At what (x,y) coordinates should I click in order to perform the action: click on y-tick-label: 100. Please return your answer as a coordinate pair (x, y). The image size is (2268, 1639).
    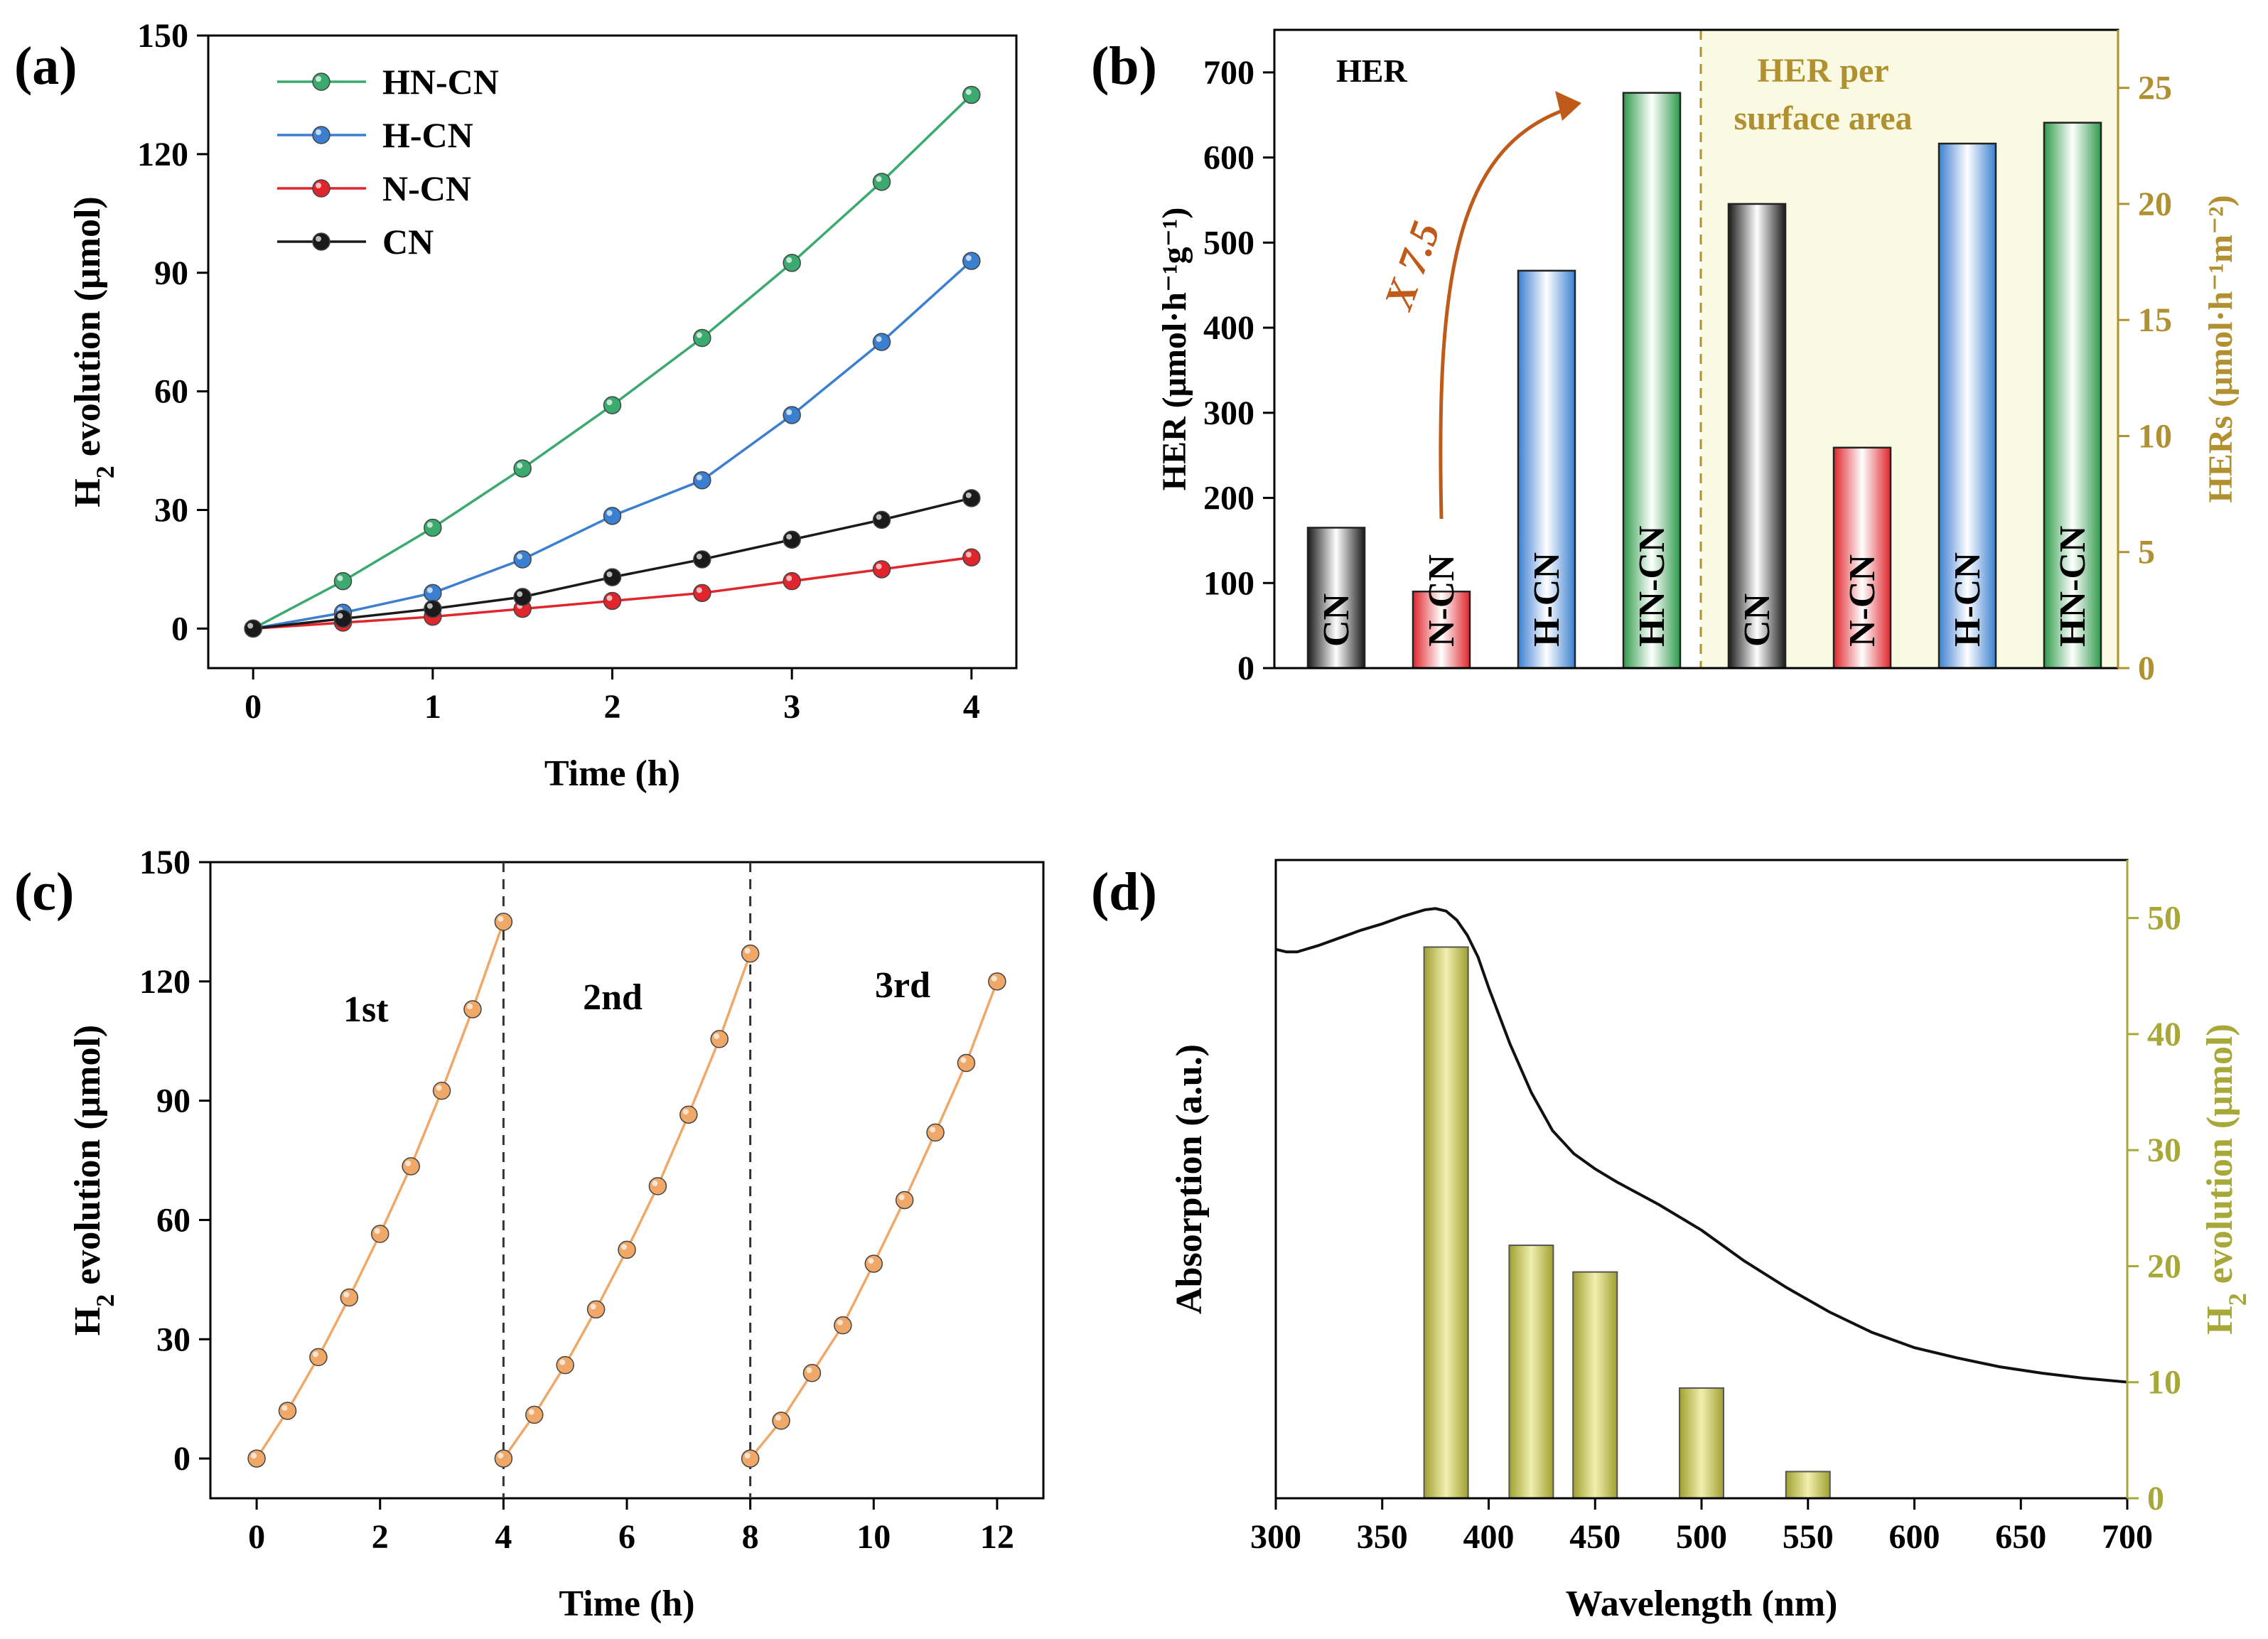
    Looking at the image, I should click on (1228, 583).